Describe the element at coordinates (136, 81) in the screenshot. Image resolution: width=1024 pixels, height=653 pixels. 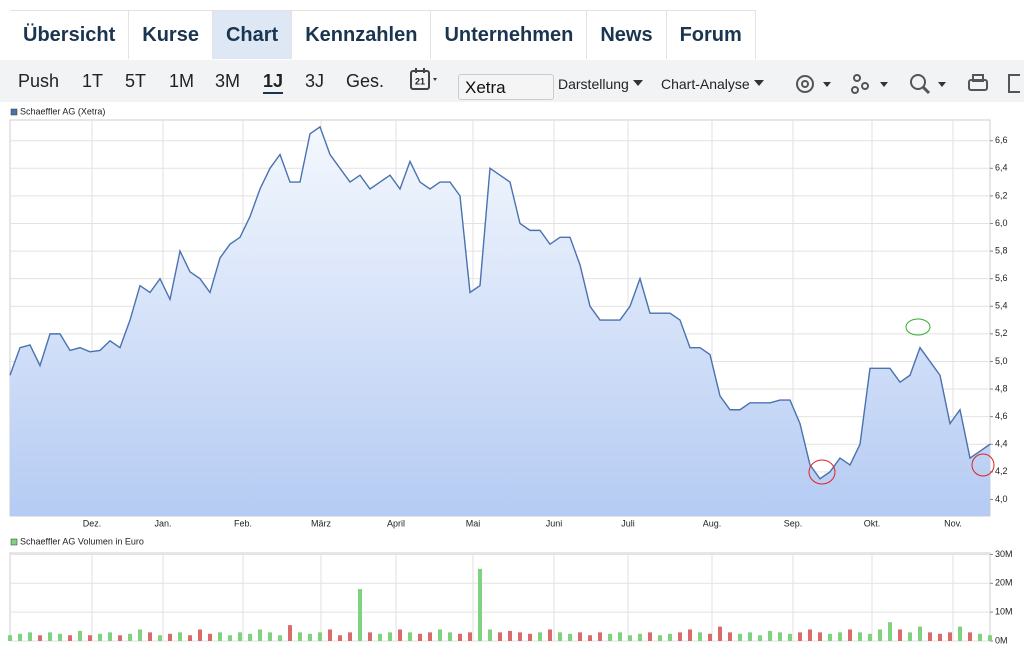
I see `period-button: 5T` at that location.